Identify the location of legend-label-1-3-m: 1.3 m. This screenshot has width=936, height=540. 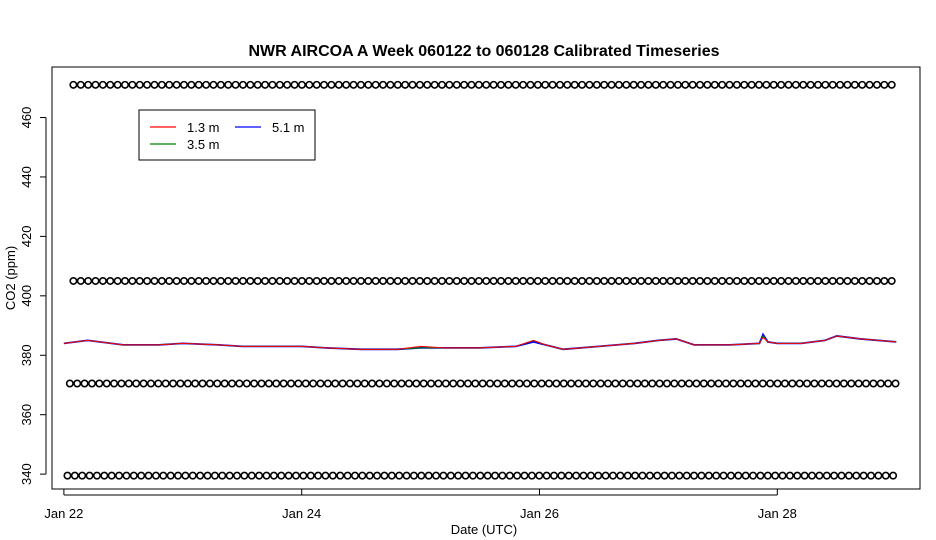
(203, 127).